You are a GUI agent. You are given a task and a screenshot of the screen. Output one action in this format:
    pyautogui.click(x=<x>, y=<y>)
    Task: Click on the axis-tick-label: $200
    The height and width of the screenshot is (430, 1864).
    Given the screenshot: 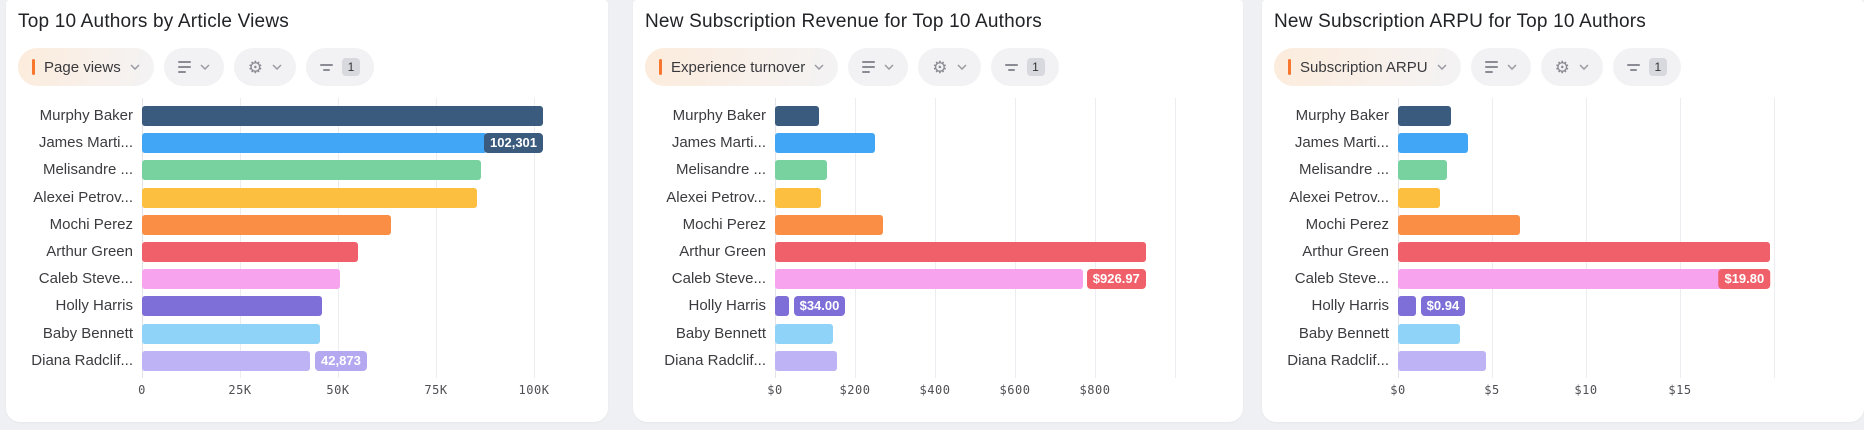 What is the action you would take?
    pyautogui.click(x=855, y=390)
    